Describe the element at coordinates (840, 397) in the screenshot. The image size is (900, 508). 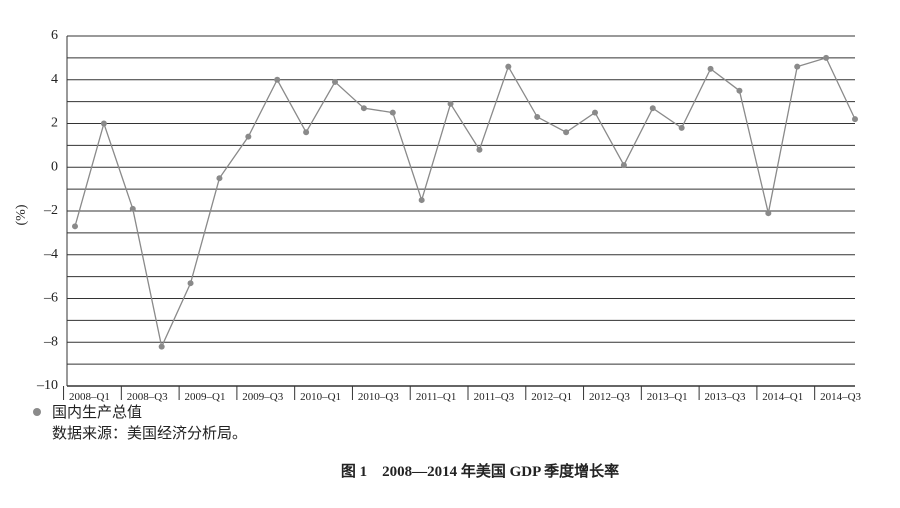
I see `x-tick-label: 2014–Q3` at that location.